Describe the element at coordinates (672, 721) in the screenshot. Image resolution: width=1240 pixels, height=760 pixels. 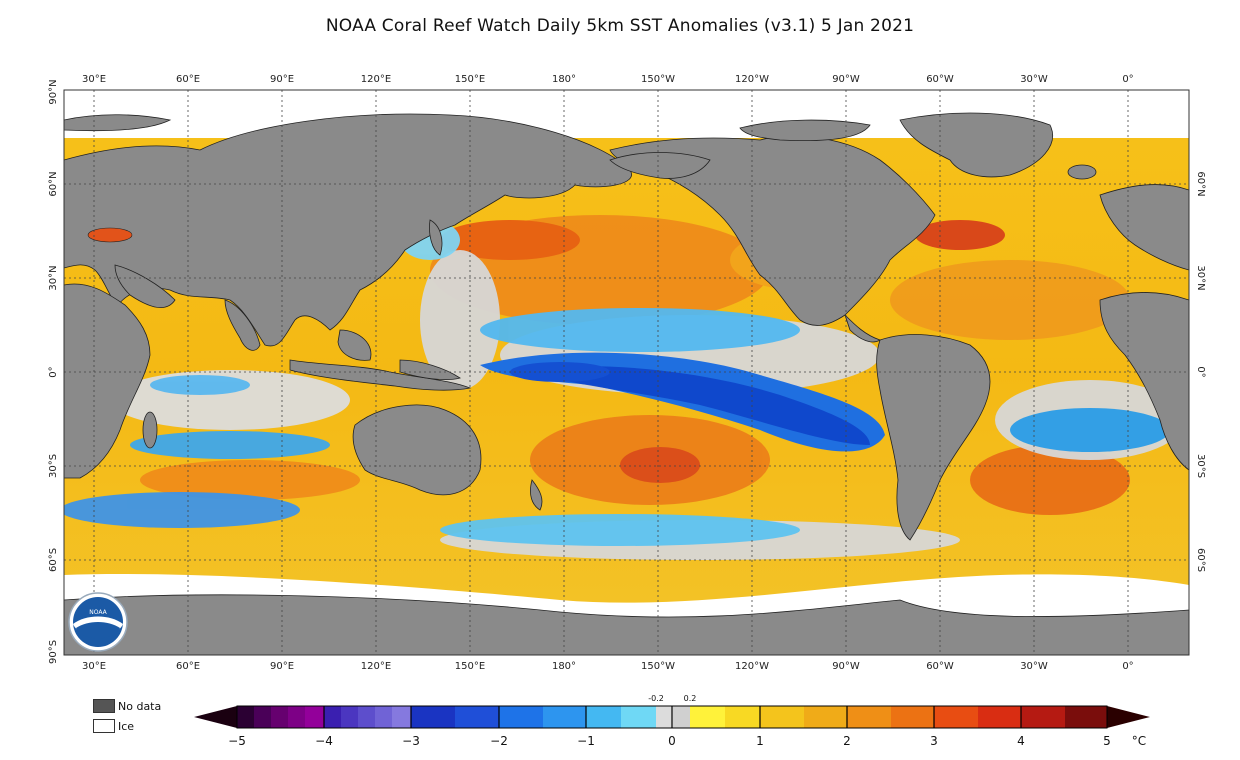
I see `colorbar: −5 −4 −3 −2 −1 0 1 2 3 4 5 °C -0.2 0.2` at that location.